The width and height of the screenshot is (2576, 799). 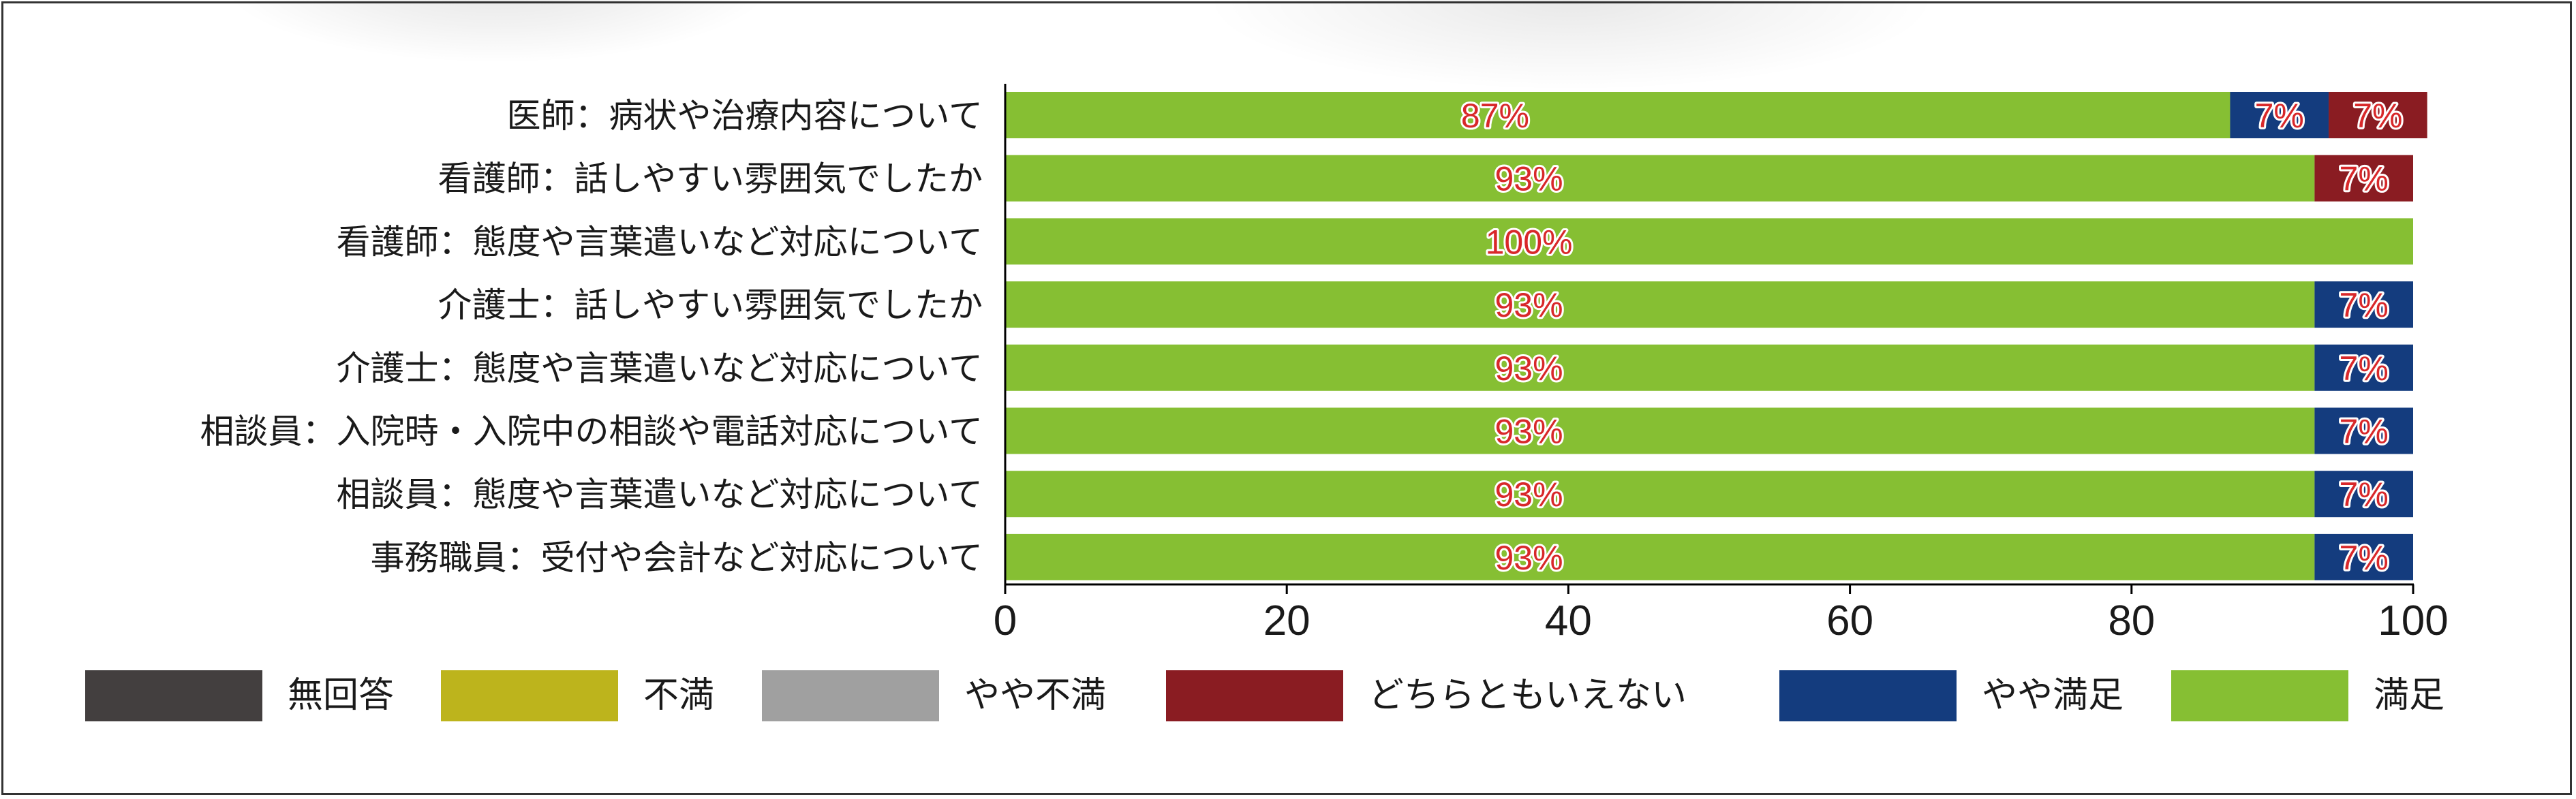 I want to click on legend-label: やや不満, so click(x=1035, y=695).